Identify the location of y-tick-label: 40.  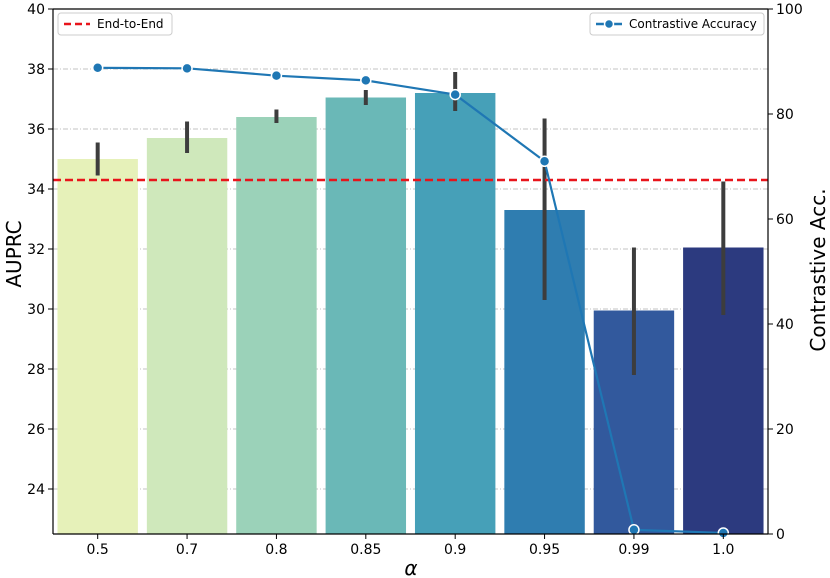
(36, 10).